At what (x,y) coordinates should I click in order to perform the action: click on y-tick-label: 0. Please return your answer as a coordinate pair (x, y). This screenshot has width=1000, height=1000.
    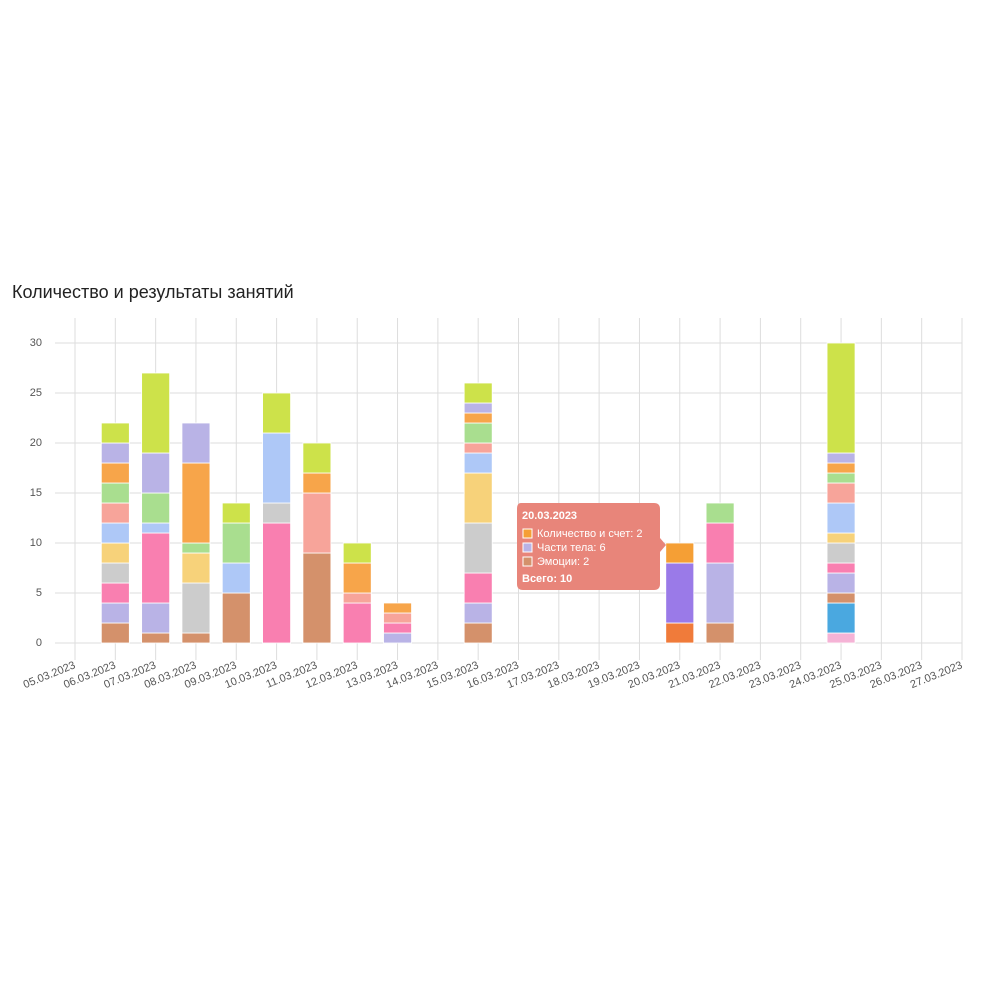
    Looking at the image, I should click on (39, 643).